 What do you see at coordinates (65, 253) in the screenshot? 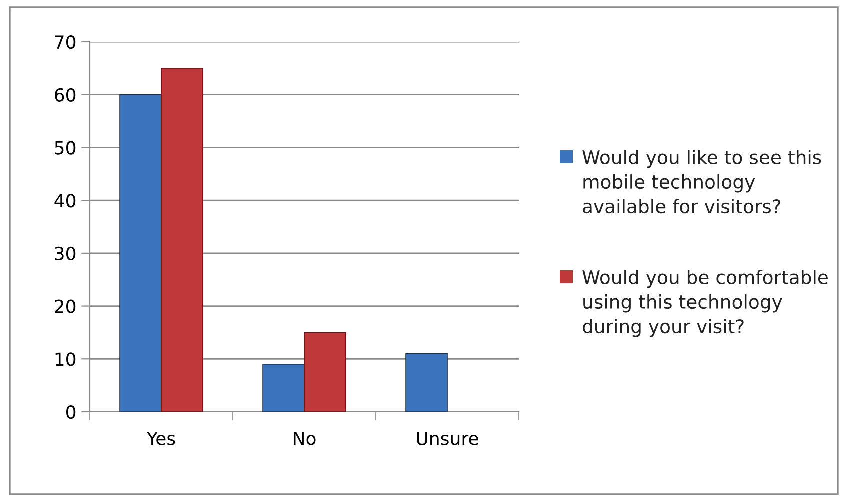
I see `y-tick-label: 30` at bounding box center [65, 253].